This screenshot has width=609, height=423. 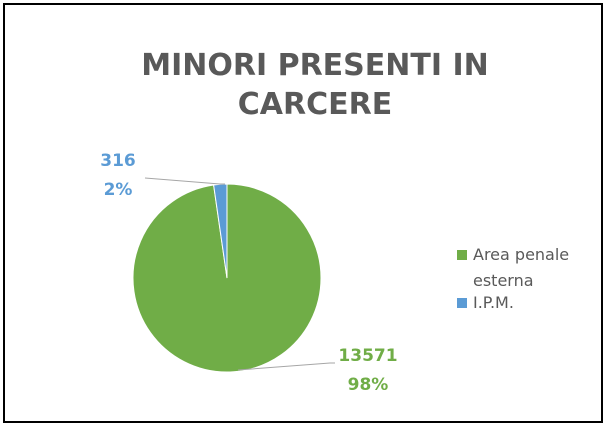 I want to click on legend-entry: Area penale esterna, so click(x=527, y=268).